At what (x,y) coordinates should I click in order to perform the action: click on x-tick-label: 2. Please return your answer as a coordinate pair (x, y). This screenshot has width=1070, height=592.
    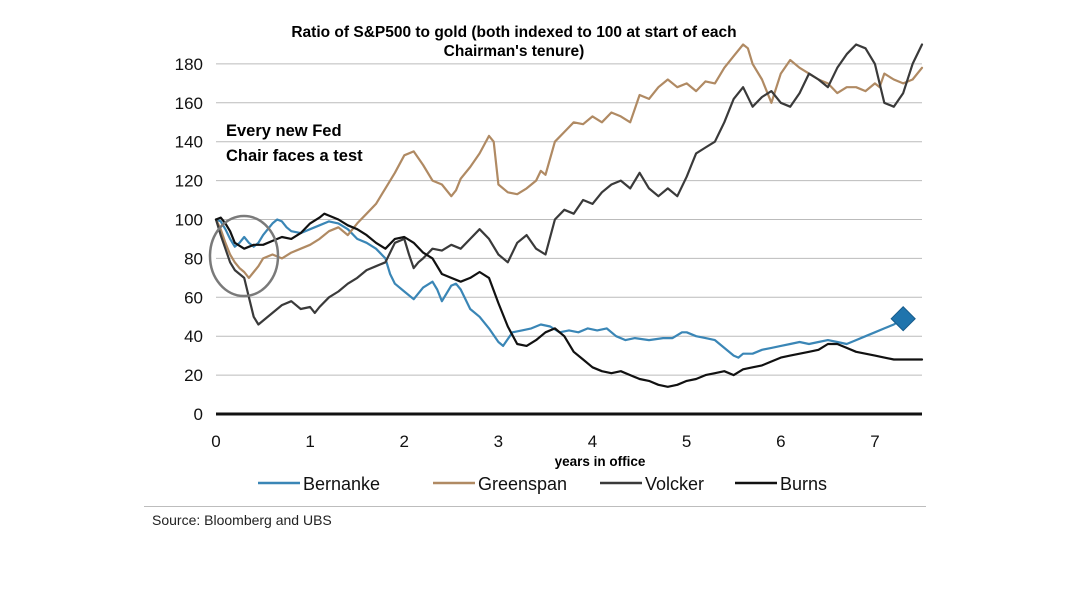
    Looking at the image, I should click on (404, 441).